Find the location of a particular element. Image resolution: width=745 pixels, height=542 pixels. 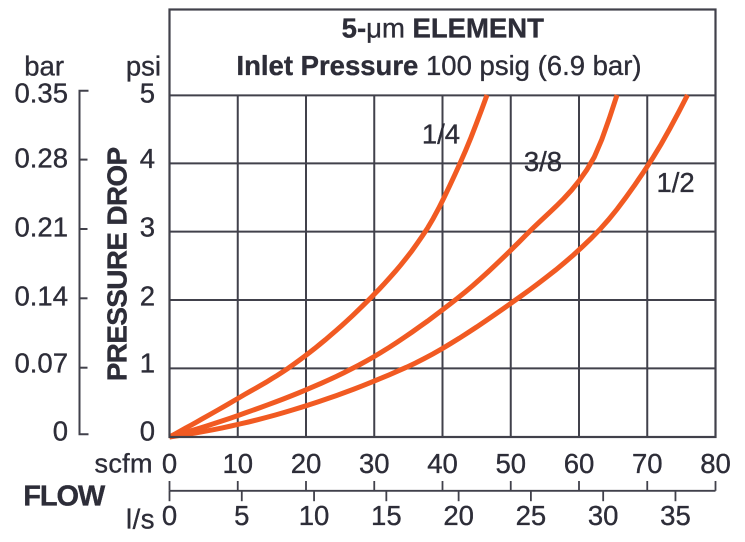

svg-text: 0.14 is located at coordinates (41, 295).